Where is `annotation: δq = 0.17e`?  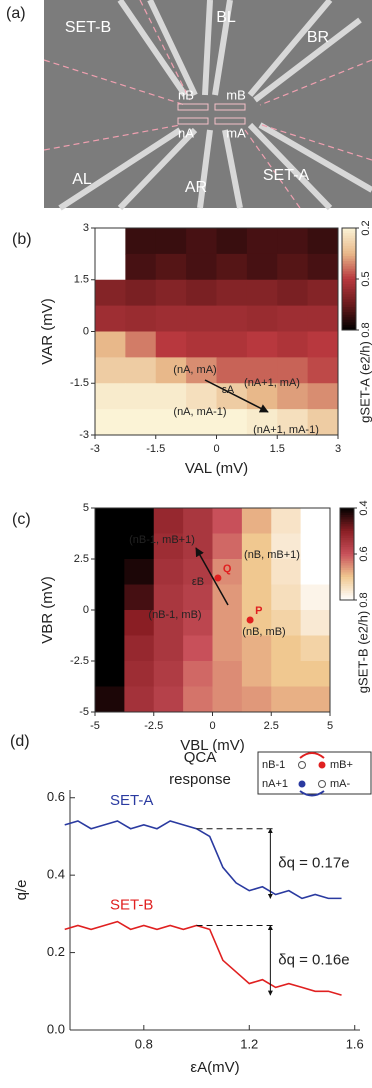 annotation: δq = 0.17e is located at coordinates (313, 863).